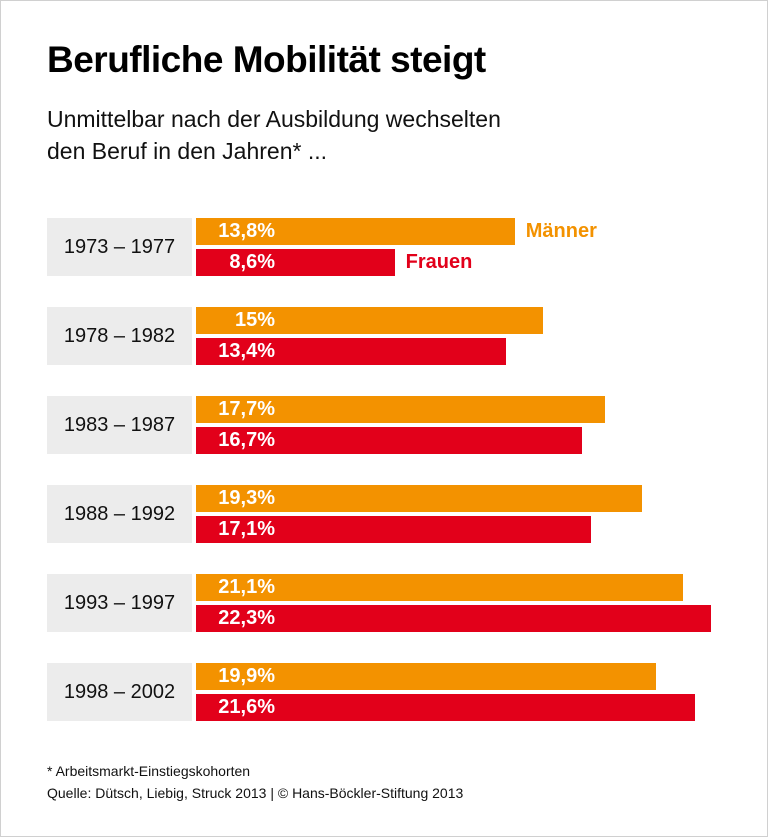 Image resolution: width=768 pixels, height=837 pixels. Describe the element at coordinates (119, 336) in the screenshot. I see `category-label: 1978 – 1982` at that location.